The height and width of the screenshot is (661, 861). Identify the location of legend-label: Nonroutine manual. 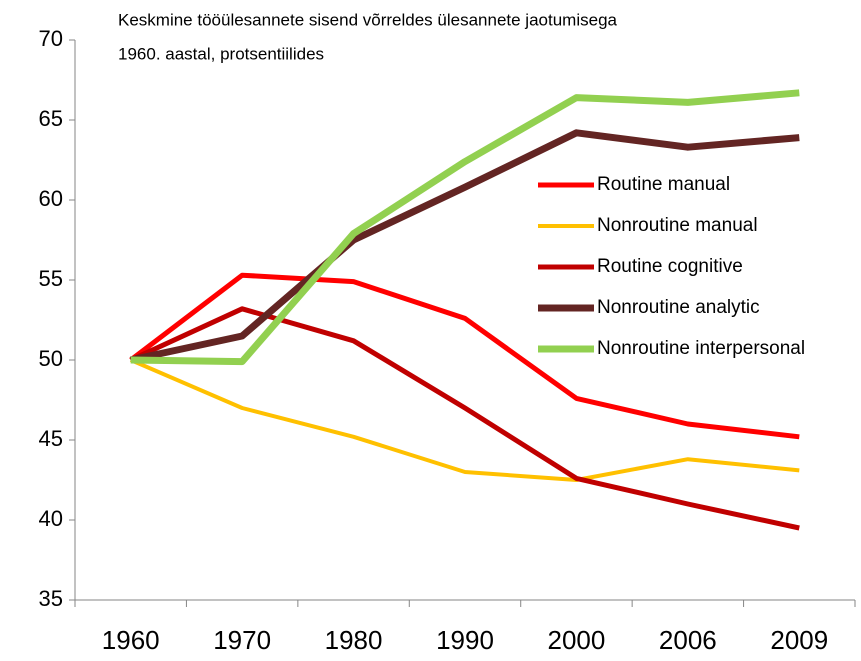
(677, 225).